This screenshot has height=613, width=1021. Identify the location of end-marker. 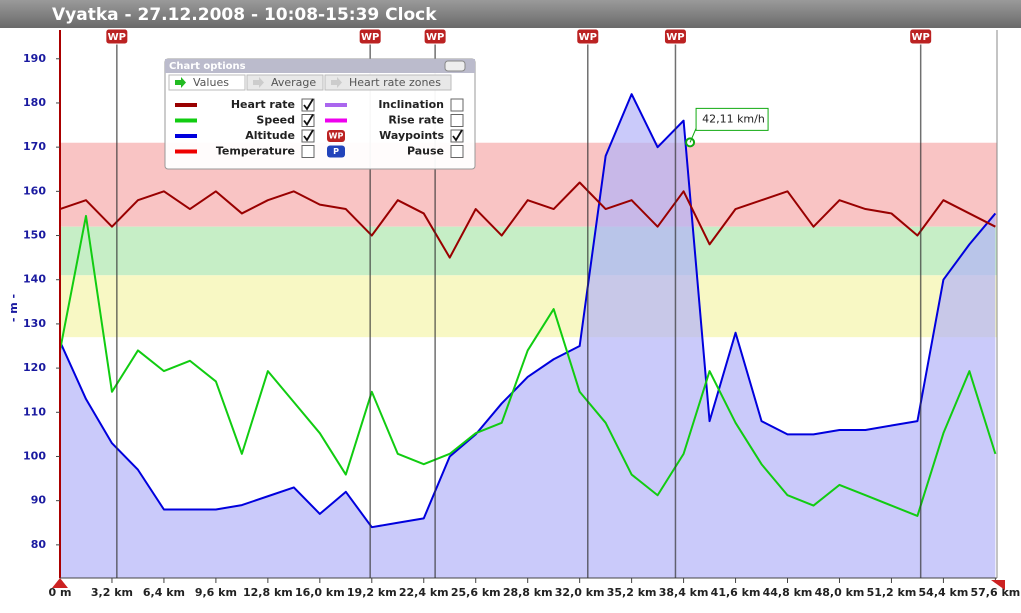
(998, 585).